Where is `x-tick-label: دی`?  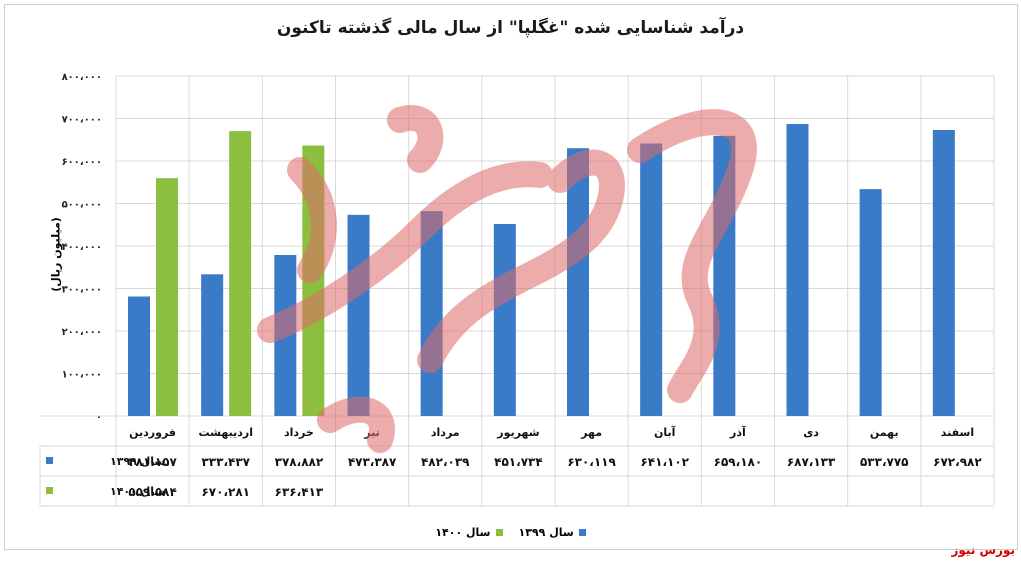
x-tick-label: دی is located at coordinates (811, 432).